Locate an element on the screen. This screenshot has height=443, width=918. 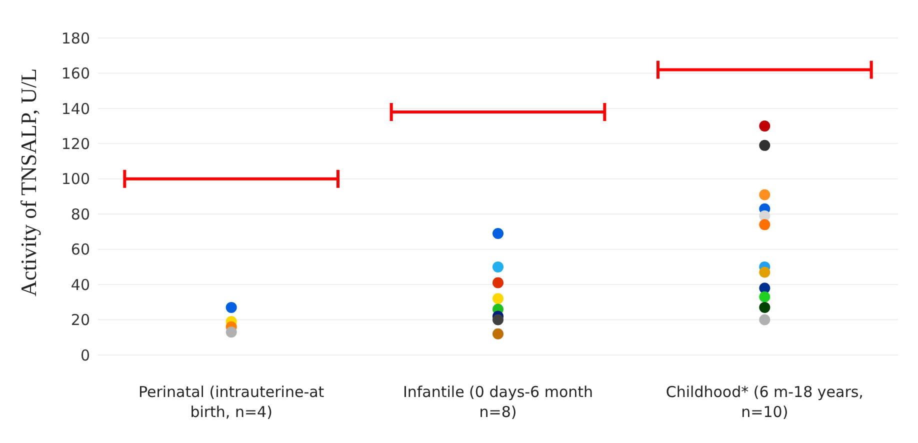
y-tick-label: 180 is located at coordinates (75, 38).